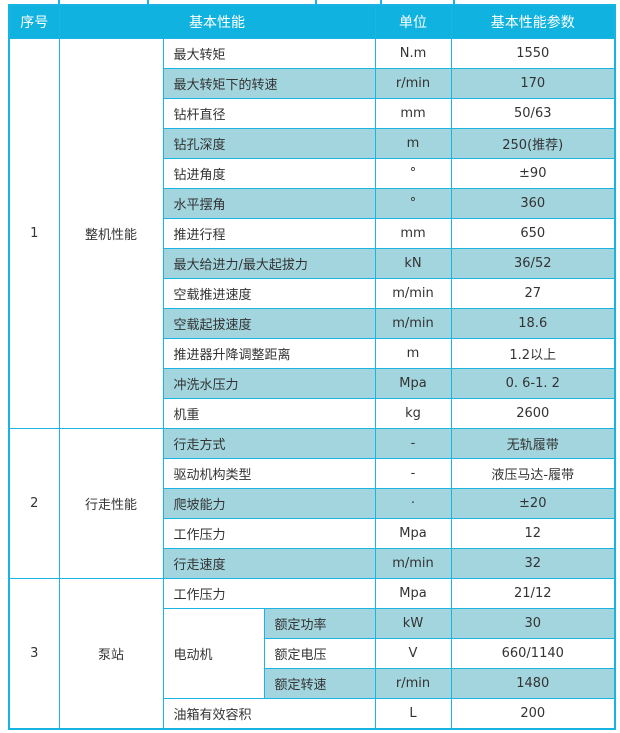  What do you see at coordinates (413, 263) in the screenshot?
I see `unit-cell: kN` at bounding box center [413, 263].